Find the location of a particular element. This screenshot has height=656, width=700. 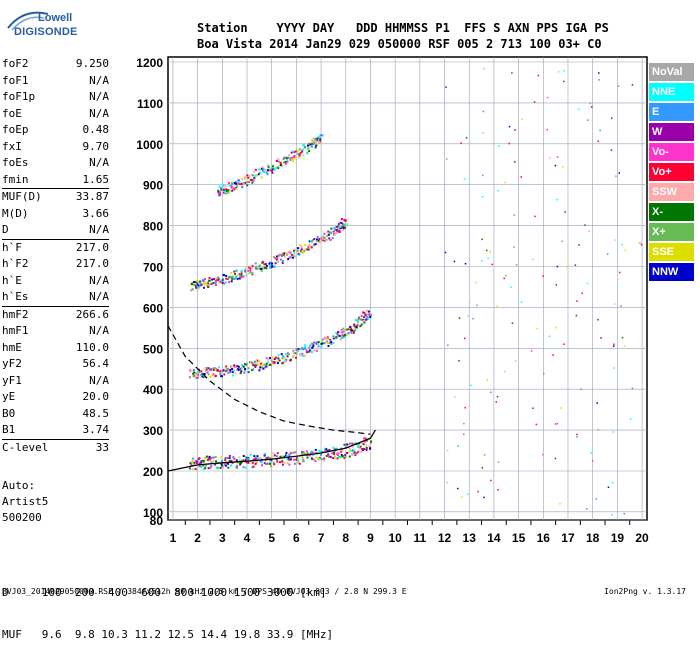

param-key: h`F2 is located at coordinates (15, 263).